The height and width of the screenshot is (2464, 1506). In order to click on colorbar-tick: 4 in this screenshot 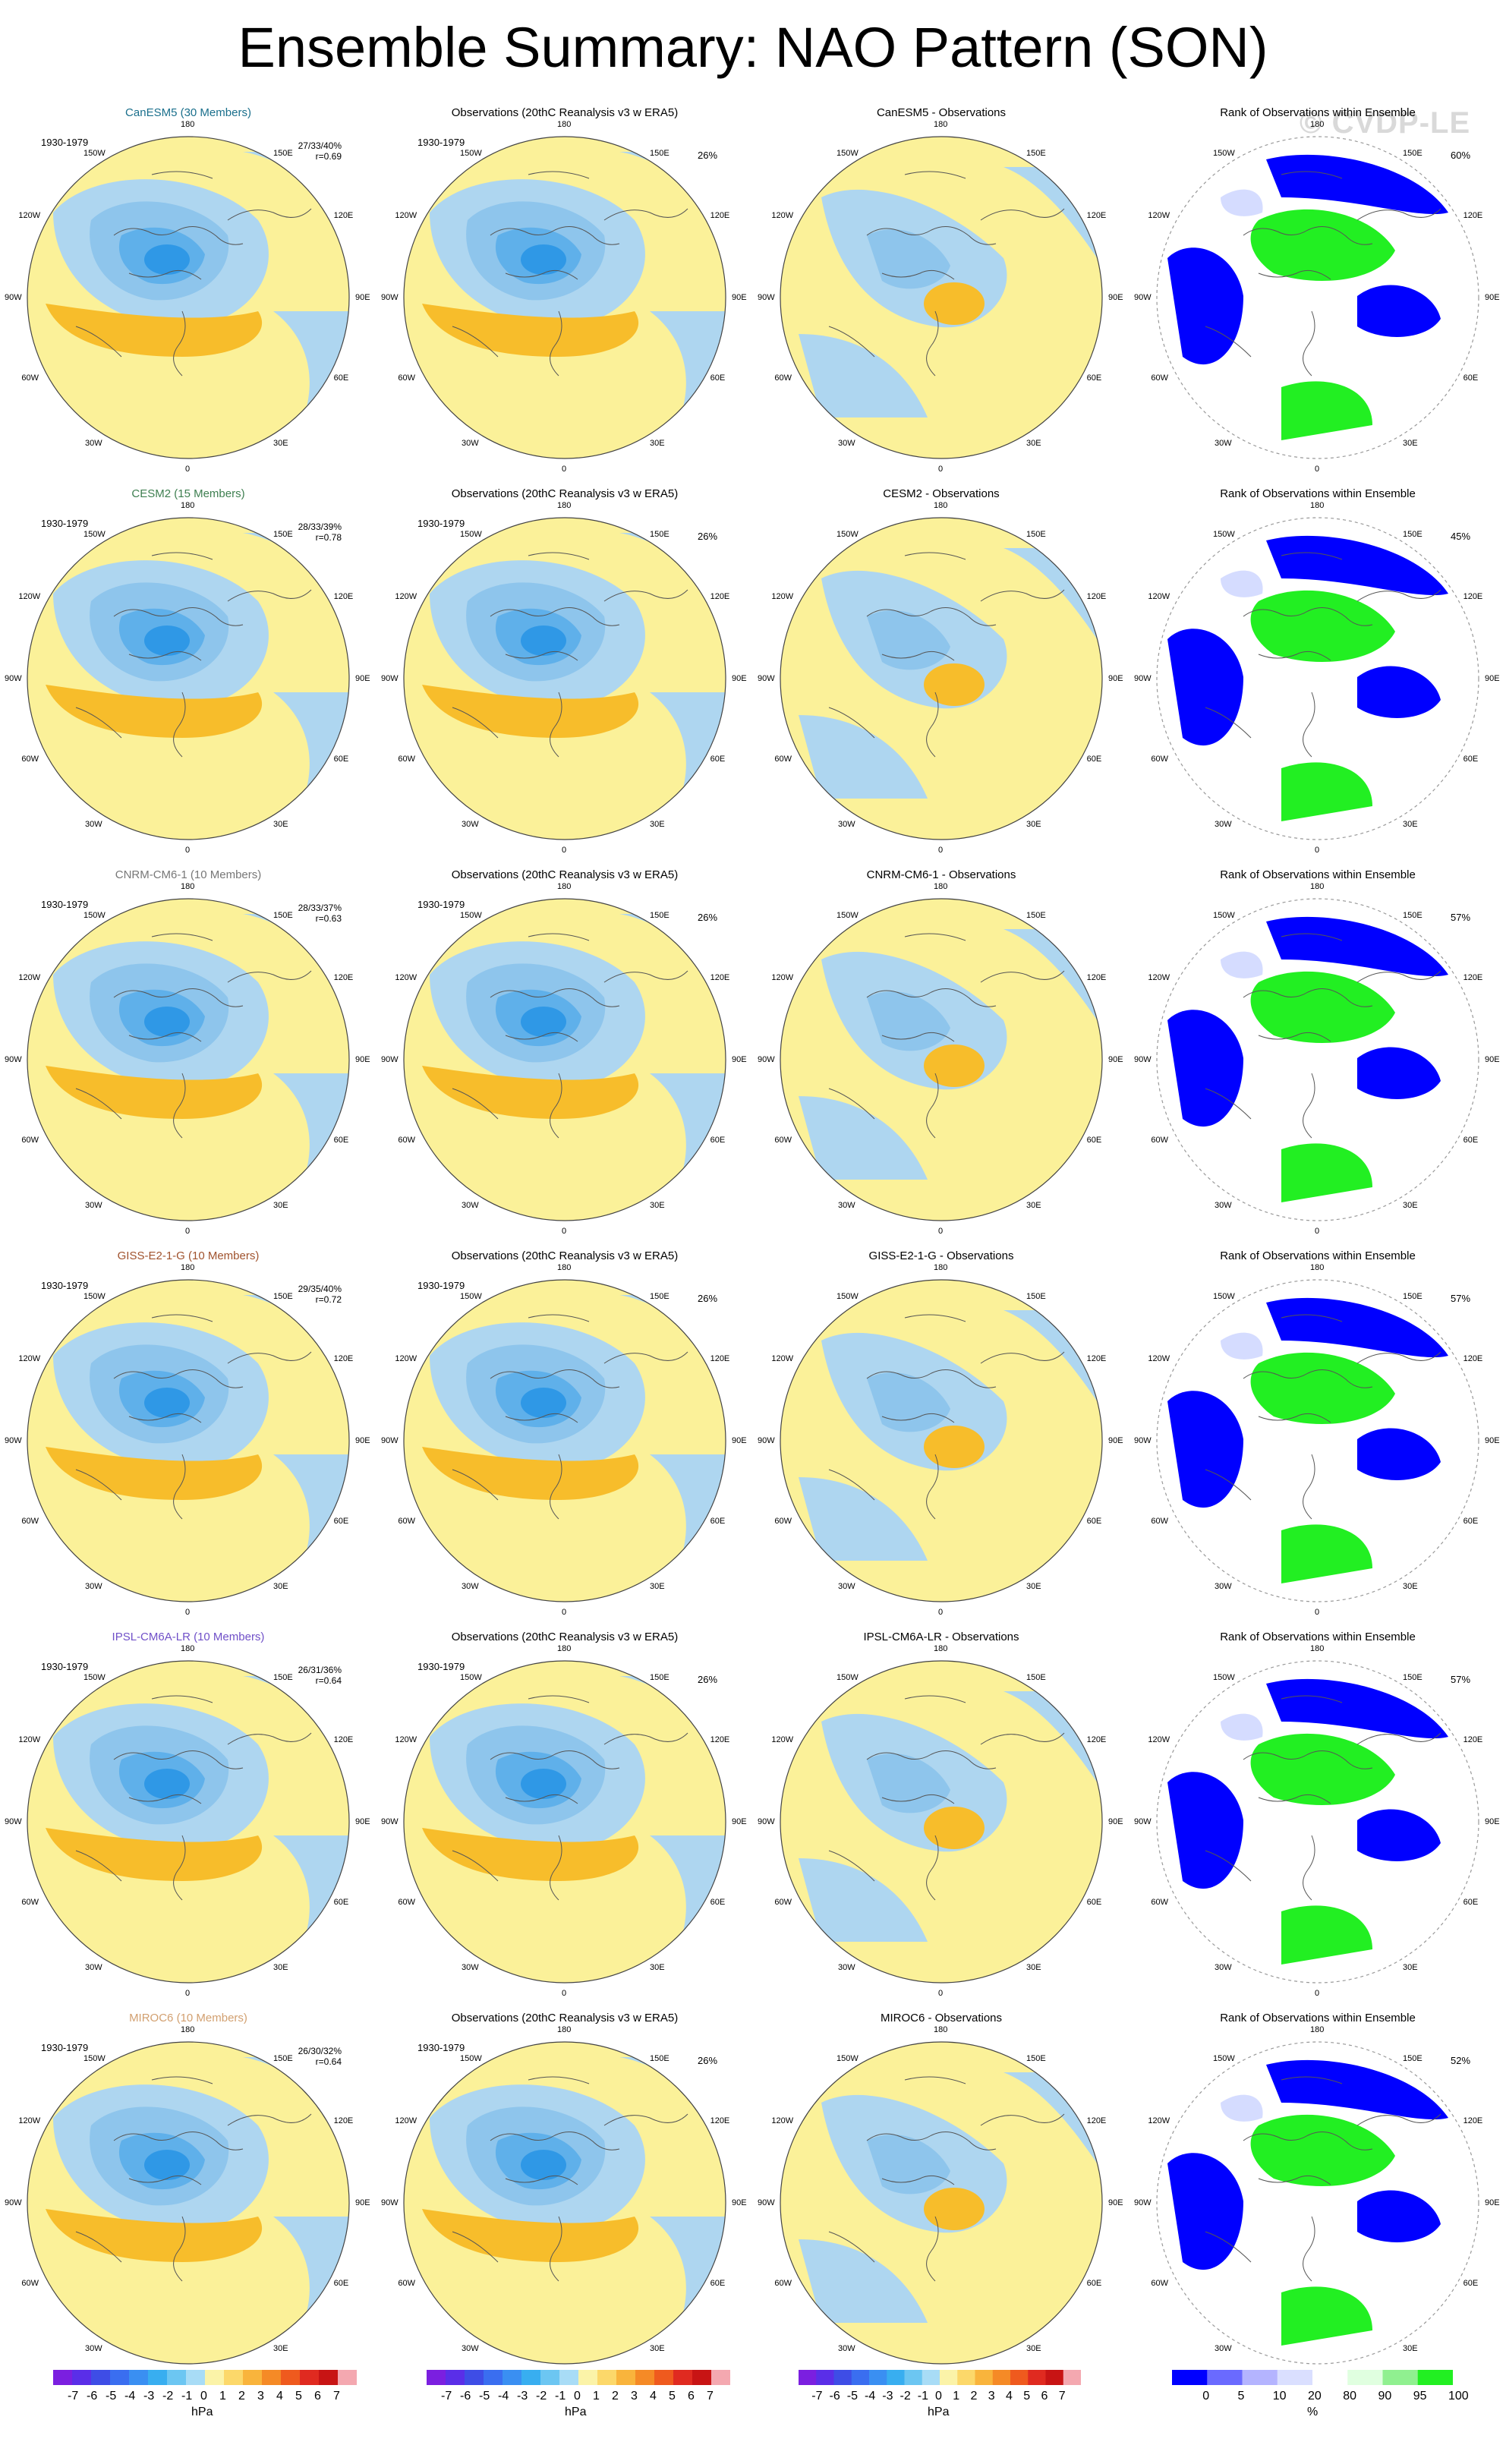, I will do `click(653, 2396)`.